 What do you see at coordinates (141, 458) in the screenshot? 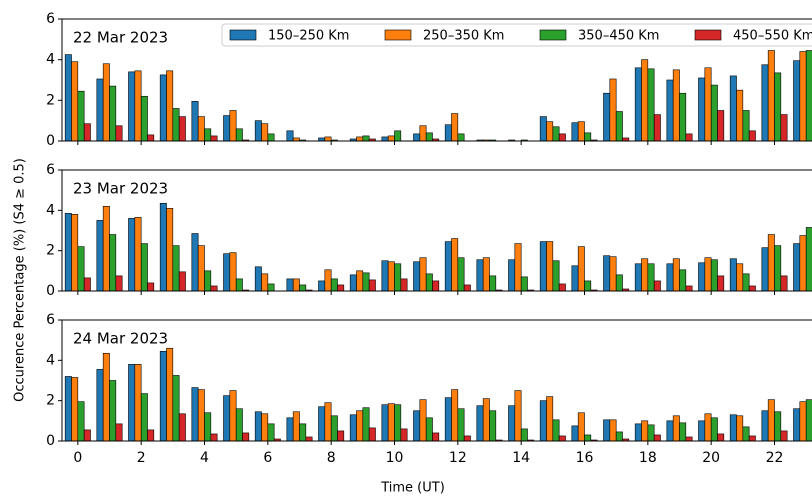
I see `x-tick-label: 2` at bounding box center [141, 458].